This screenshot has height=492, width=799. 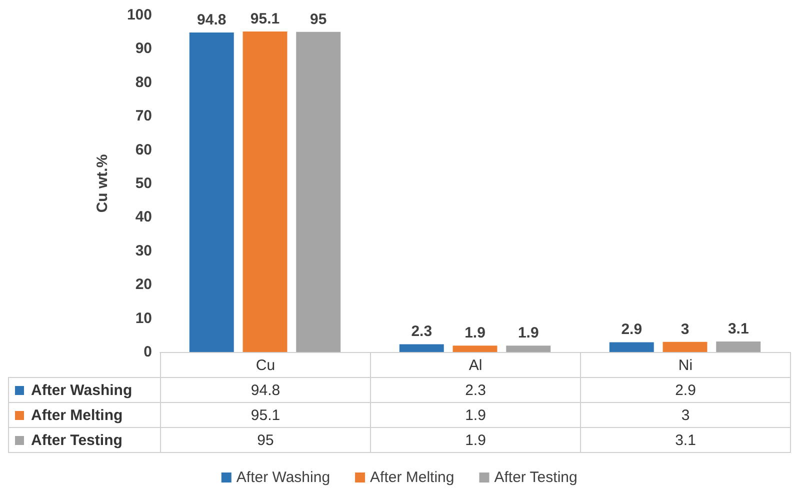 What do you see at coordinates (143, 285) in the screenshot?
I see `y-tick-label: 20` at bounding box center [143, 285].